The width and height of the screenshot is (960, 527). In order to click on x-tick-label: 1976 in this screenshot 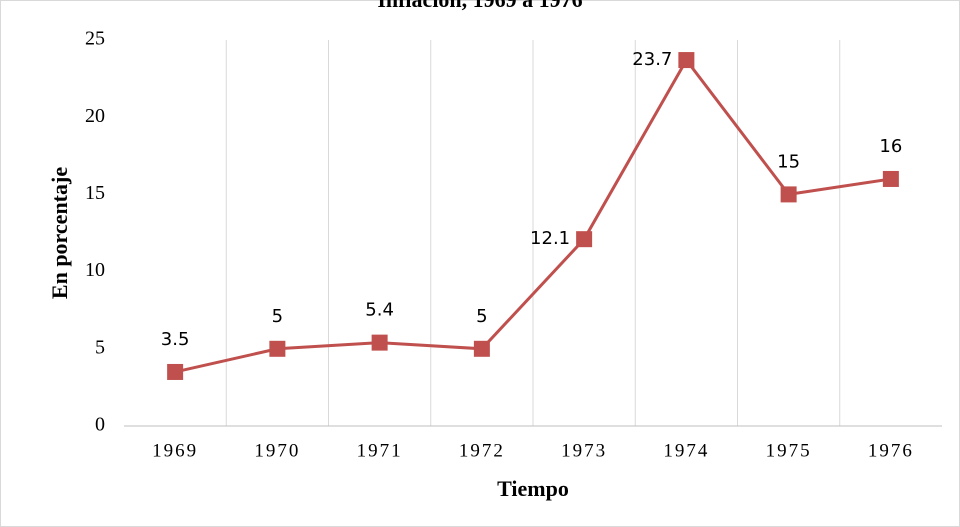, I will do `click(891, 450)`.